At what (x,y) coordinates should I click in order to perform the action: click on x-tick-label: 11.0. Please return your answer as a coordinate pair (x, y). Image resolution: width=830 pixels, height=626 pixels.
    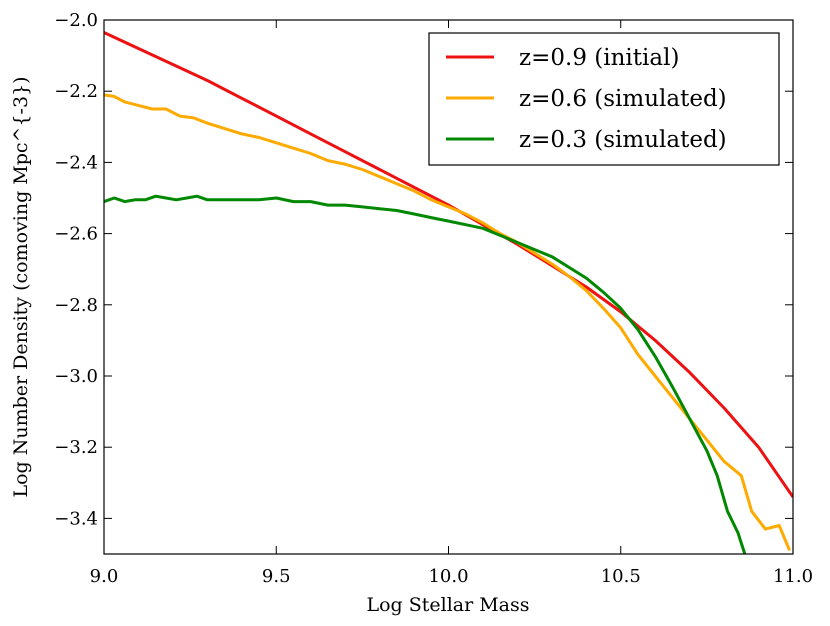
    Looking at the image, I should click on (793, 576).